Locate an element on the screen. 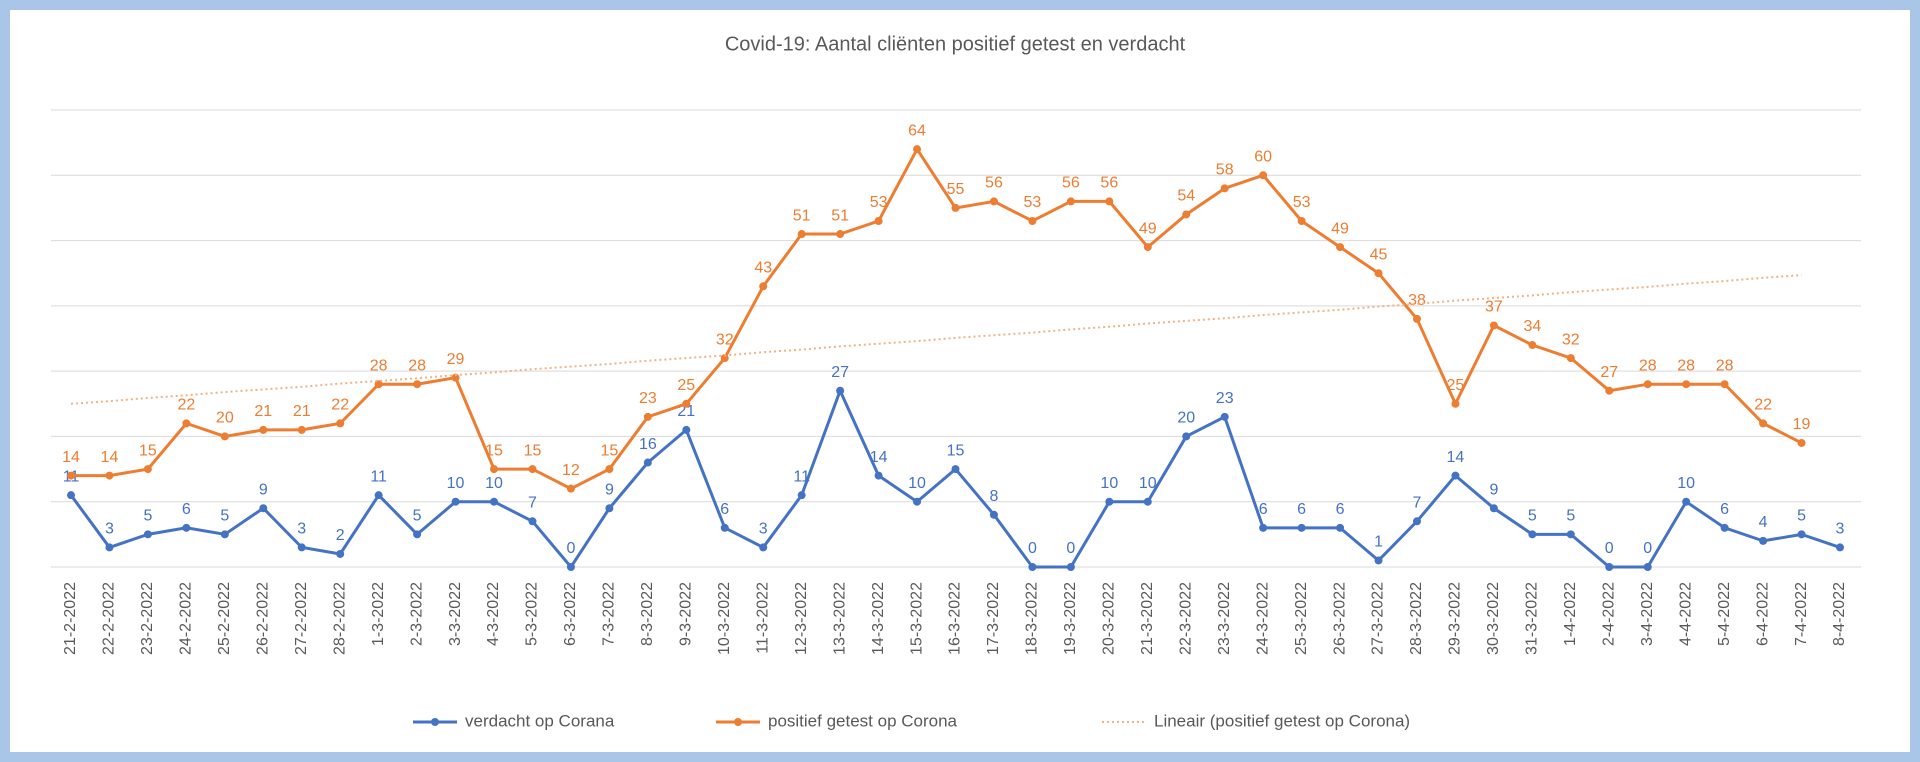 The width and height of the screenshot is (1920, 762). data-label: 19 is located at coordinates (1802, 424).